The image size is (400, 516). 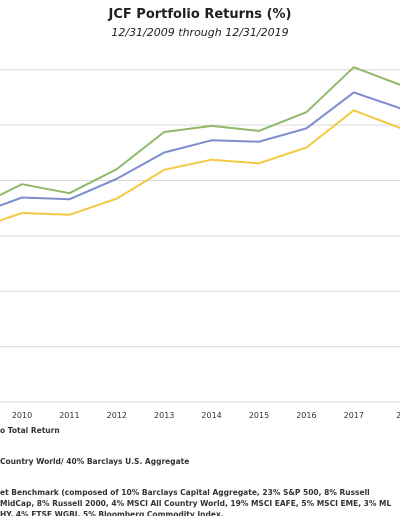 What do you see at coordinates (200, 32) in the screenshot?
I see `chart-subtitle: 12/31/2009 through 12/31/2019` at bounding box center [200, 32].